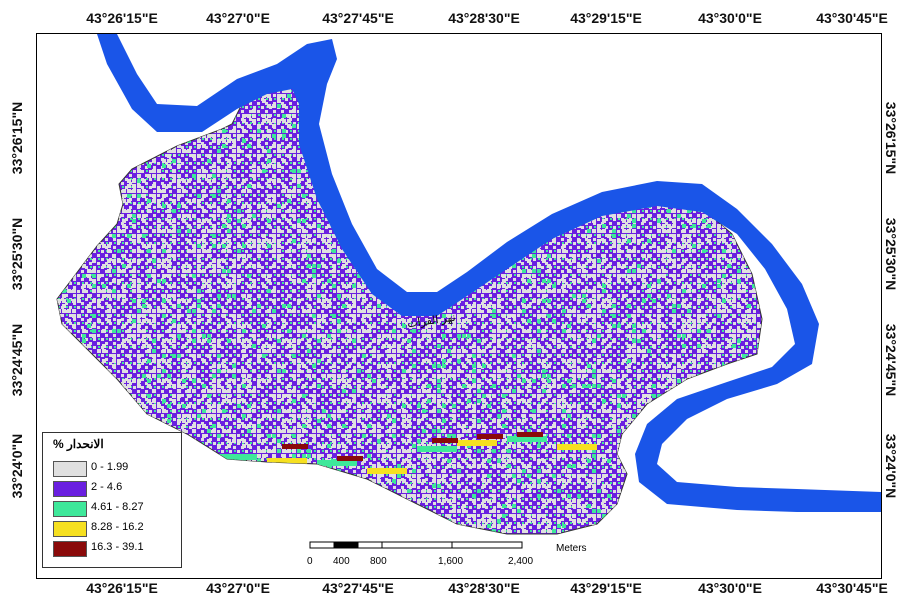 The width and height of the screenshot is (908, 598). Describe the element at coordinates (891, 466) in the screenshot. I see `right-coord-4: 33°24'0"N` at that location.